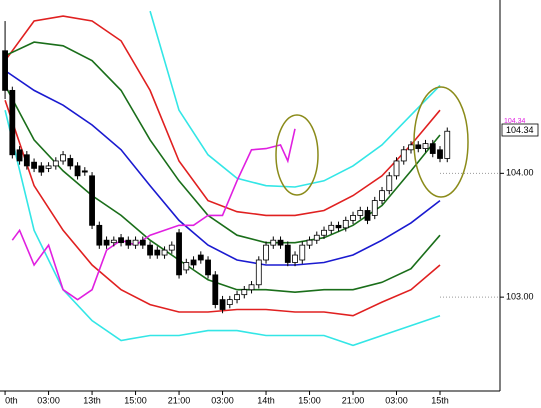 Image resolution: width=541 pixels, height=408 pixels. What do you see at coordinates (92, 400) in the screenshot?
I see `x-tick-label: 13th` at bounding box center [92, 400].